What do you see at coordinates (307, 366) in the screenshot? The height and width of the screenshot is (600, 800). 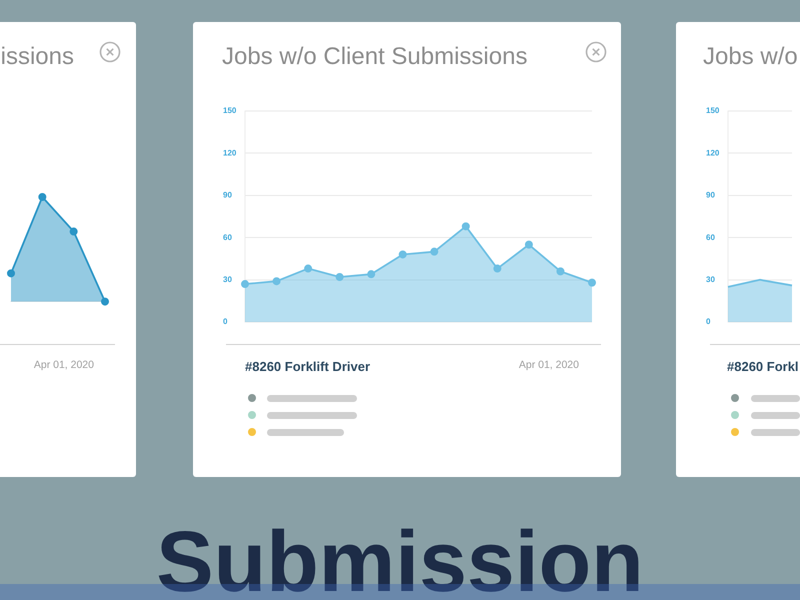 I see `text: #8260 Forklift Driver` at bounding box center [307, 366].